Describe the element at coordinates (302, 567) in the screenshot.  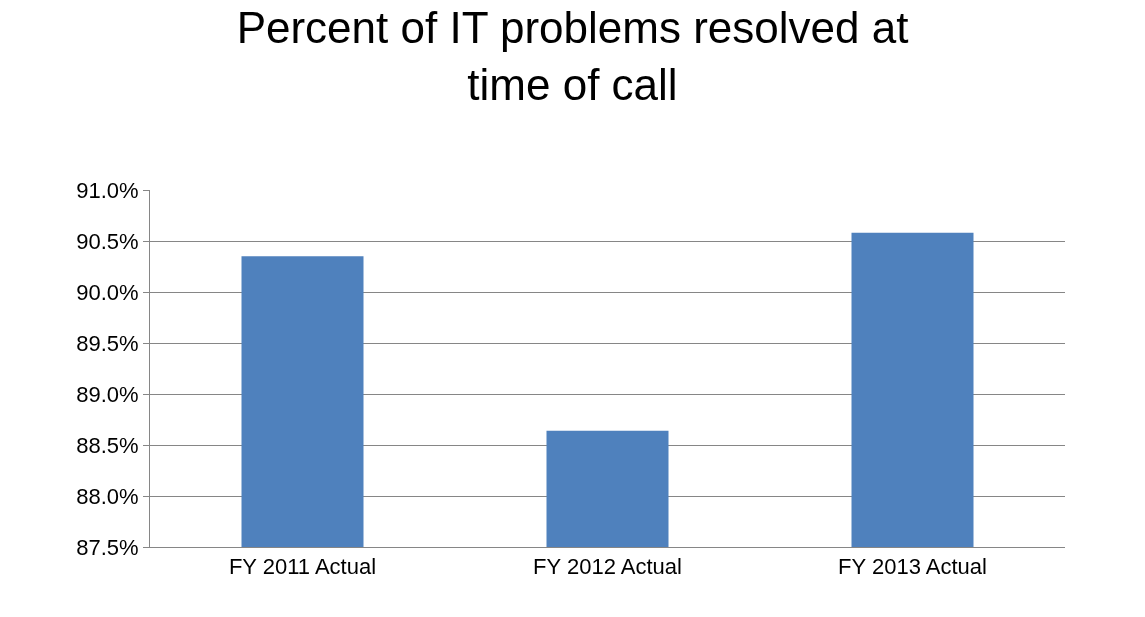
I see `x-tick-label: FY 2011 Actual` at that location.